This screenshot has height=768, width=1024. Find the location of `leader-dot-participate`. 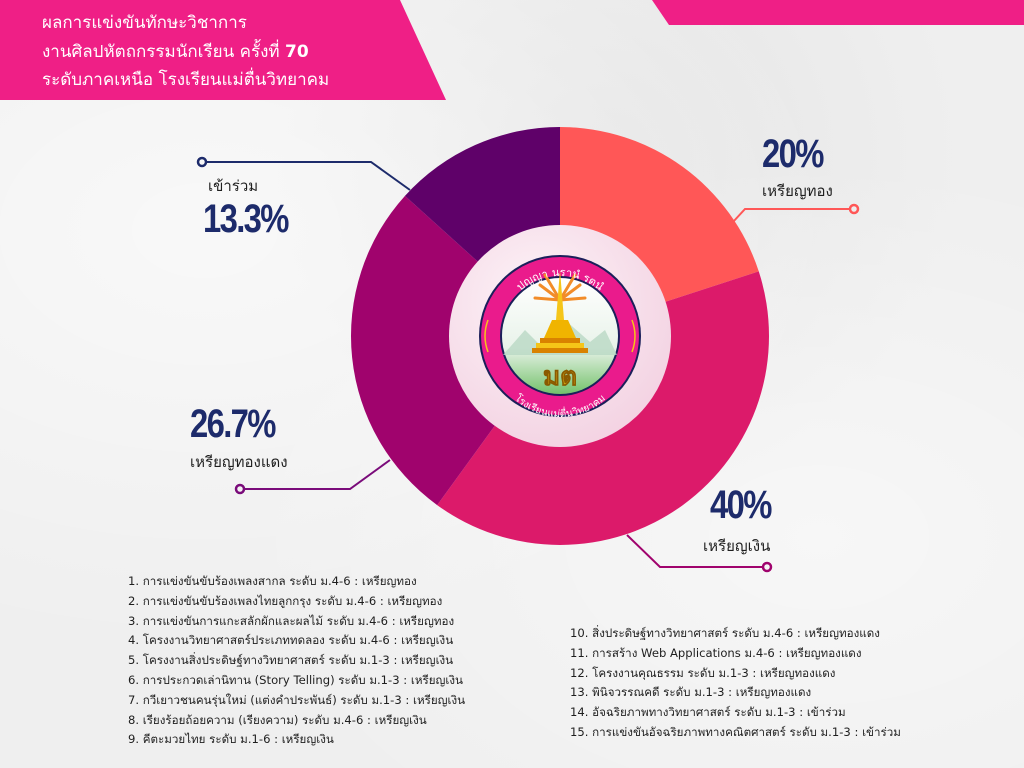

leader-dot-participate is located at coordinates (202, 162).